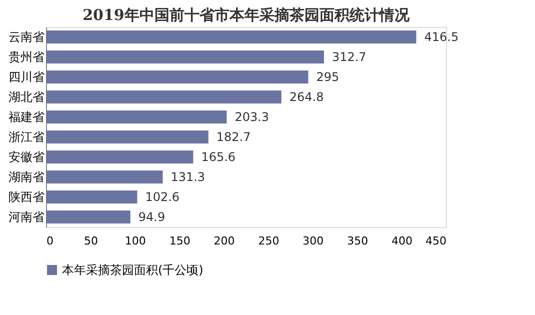 The width and height of the screenshot is (535, 315). Describe the element at coordinates (26, 77) in the screenshot. I see `y-tick-label: 四川省` at that location.